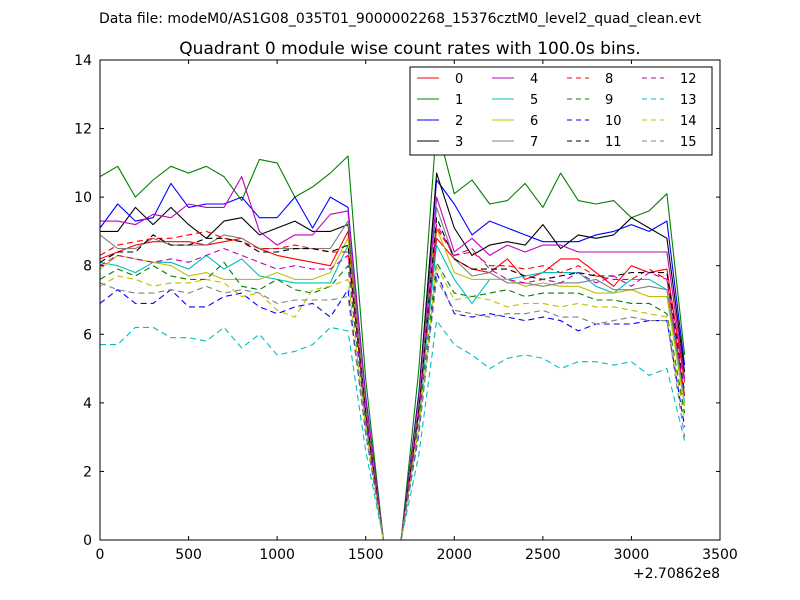  What do you see at coordinates (100, 555) in the screenshot?
I see `x-tick-label: 0` at bounding box center [100, 555].